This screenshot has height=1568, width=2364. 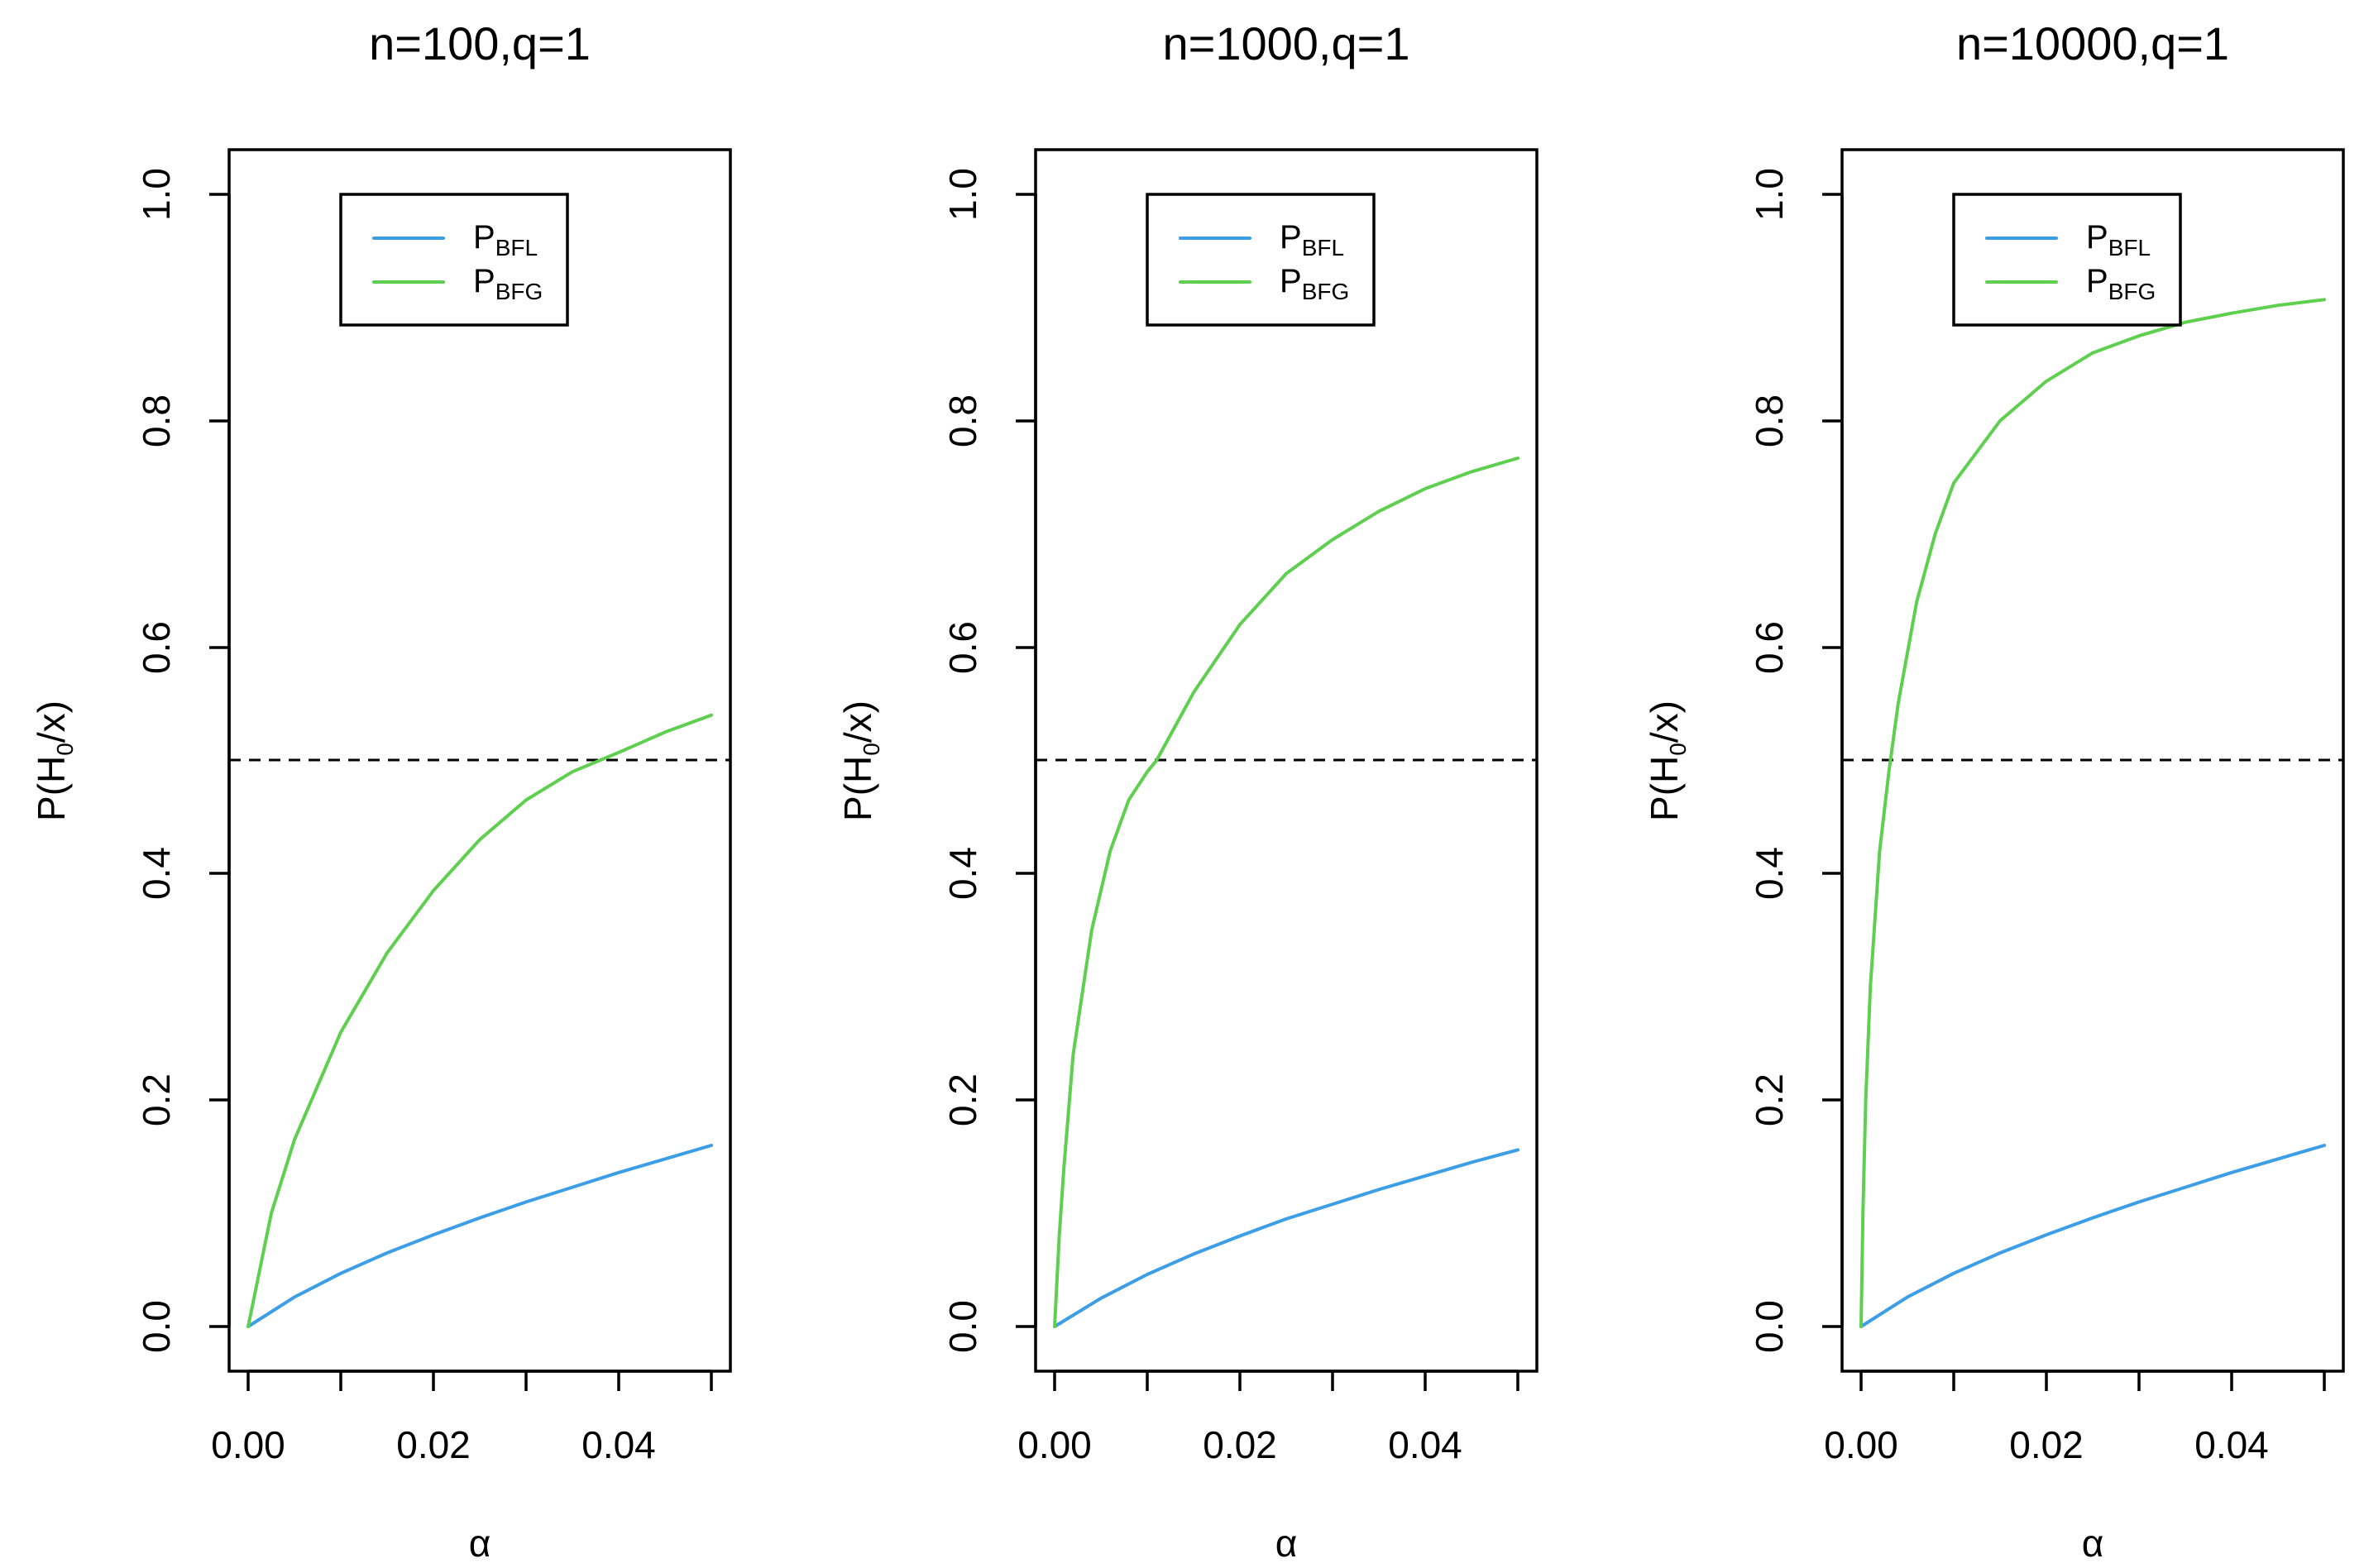 I want to click on panel-title: n=10000,q=1, so click(x=2092, y=43).